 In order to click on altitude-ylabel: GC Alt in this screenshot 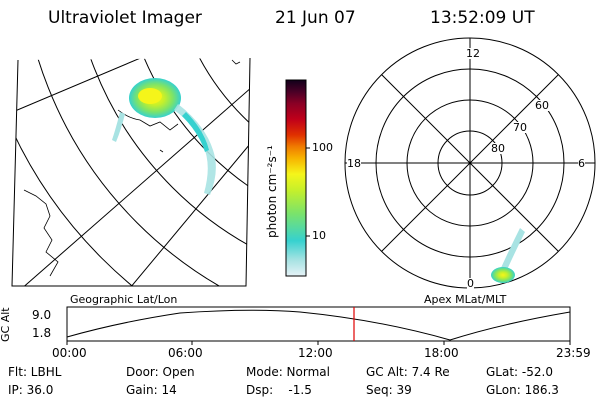, I will do `click(6, 324)`.